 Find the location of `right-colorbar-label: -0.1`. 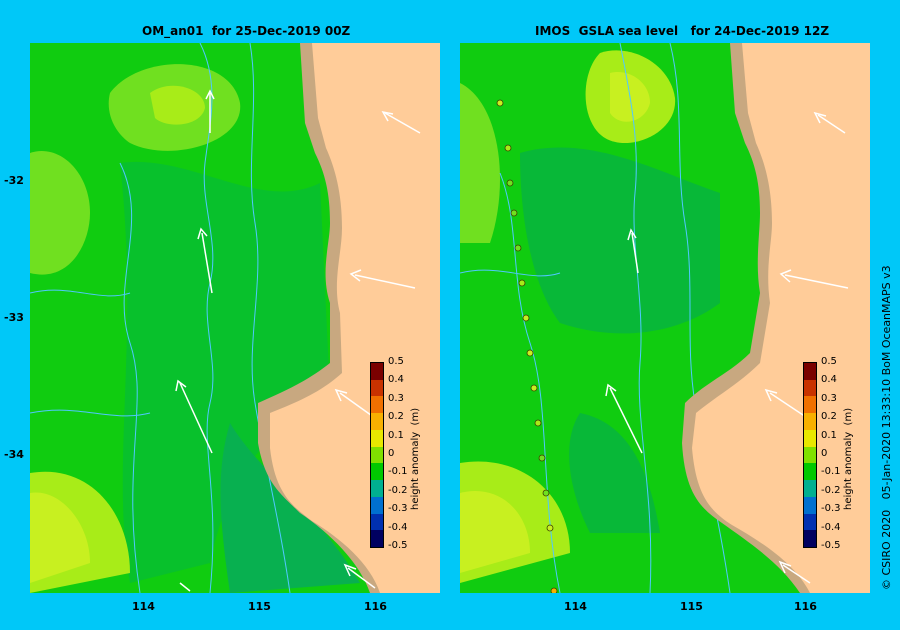

right-colorbar-label: -0.1 is located at coordinates (831, 472).